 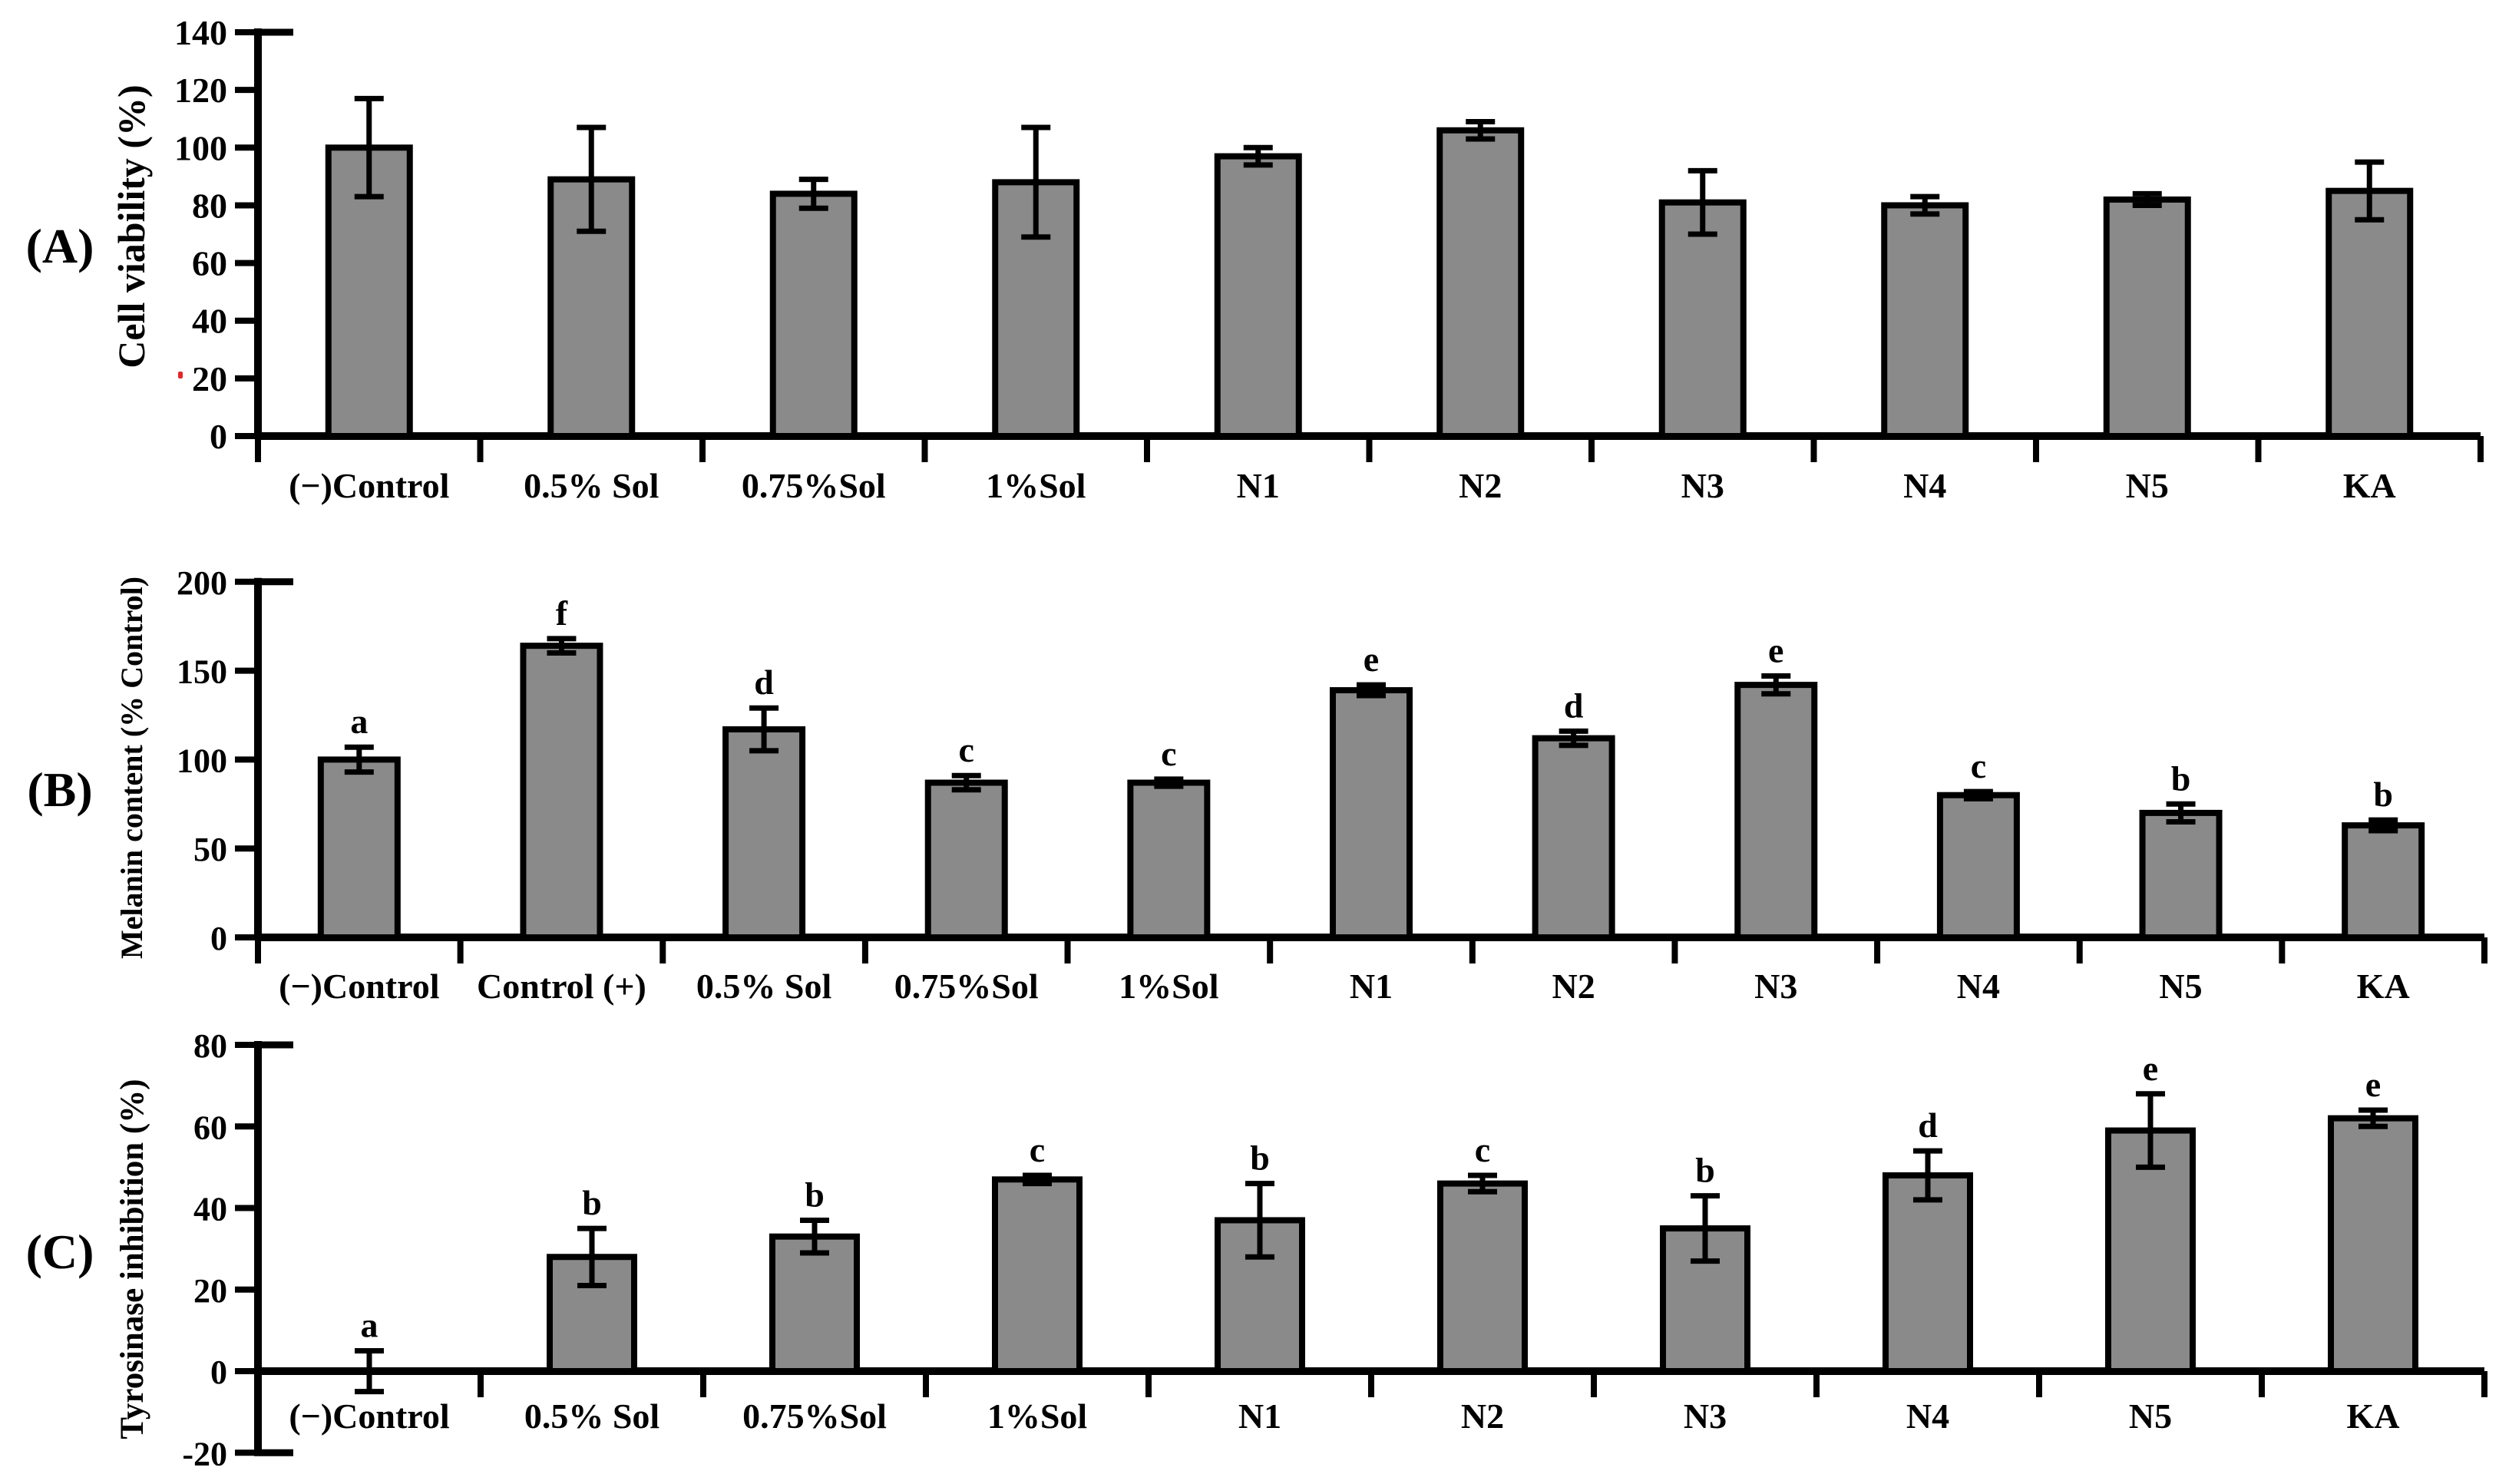 I want to click on y-tick-label-a: 120, so click(x=200, y=90).